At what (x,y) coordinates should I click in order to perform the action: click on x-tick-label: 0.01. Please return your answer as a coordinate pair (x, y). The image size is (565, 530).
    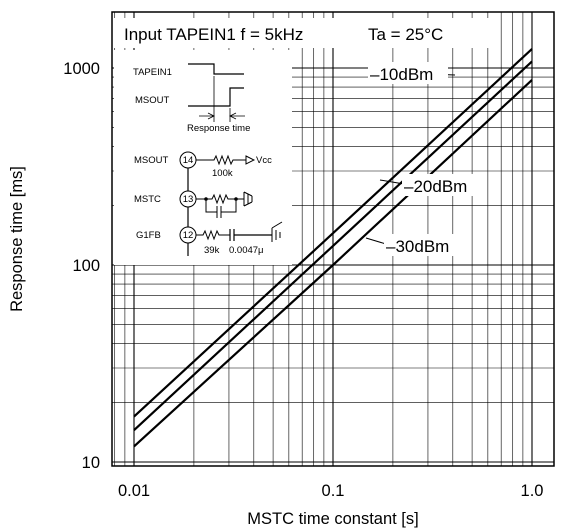
    Looking at the image, I should click on (134, 491).